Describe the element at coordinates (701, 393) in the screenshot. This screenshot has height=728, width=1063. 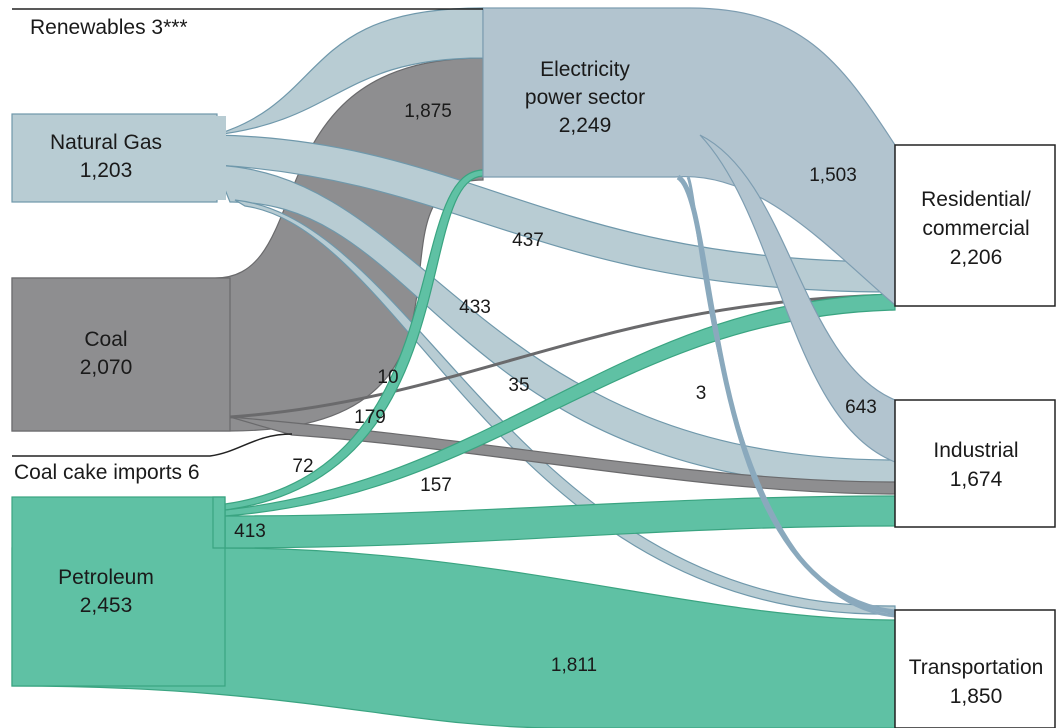
I see `flow-label-elec-transportation: 3` at that location.